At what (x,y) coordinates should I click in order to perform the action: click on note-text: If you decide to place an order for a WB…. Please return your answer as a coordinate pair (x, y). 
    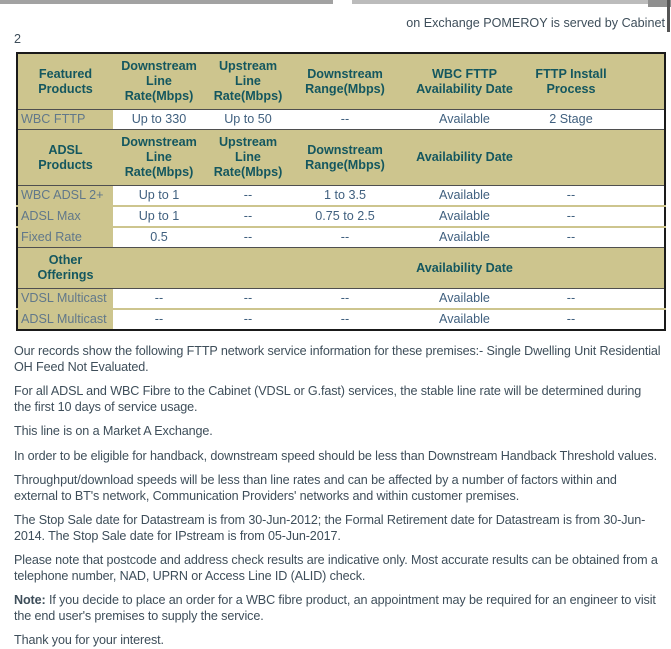
    Looking at the image, I should click on (335, 608).